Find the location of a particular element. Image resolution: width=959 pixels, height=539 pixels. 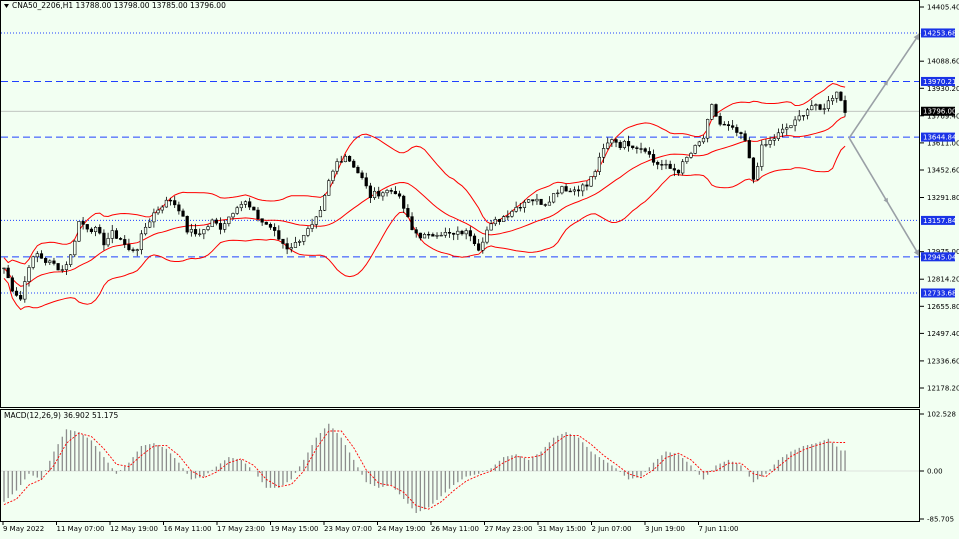

dropdown-triangle-icon is located at coordinates (6, 6).